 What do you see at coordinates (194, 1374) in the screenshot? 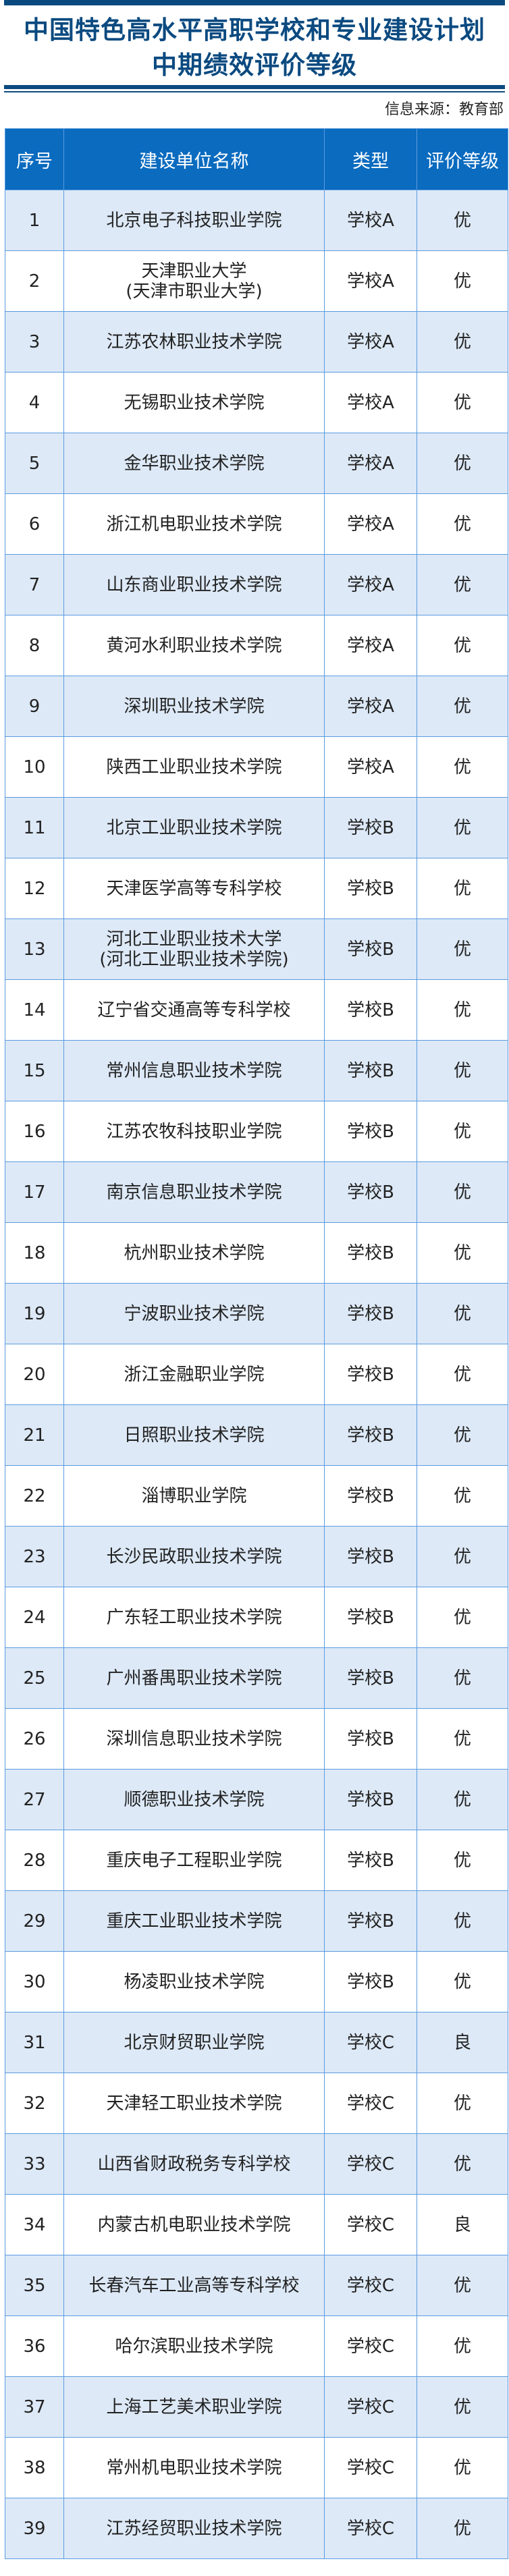
I see `institution-name: 浙江金融职业学院` at bounding box center [194, 1374].